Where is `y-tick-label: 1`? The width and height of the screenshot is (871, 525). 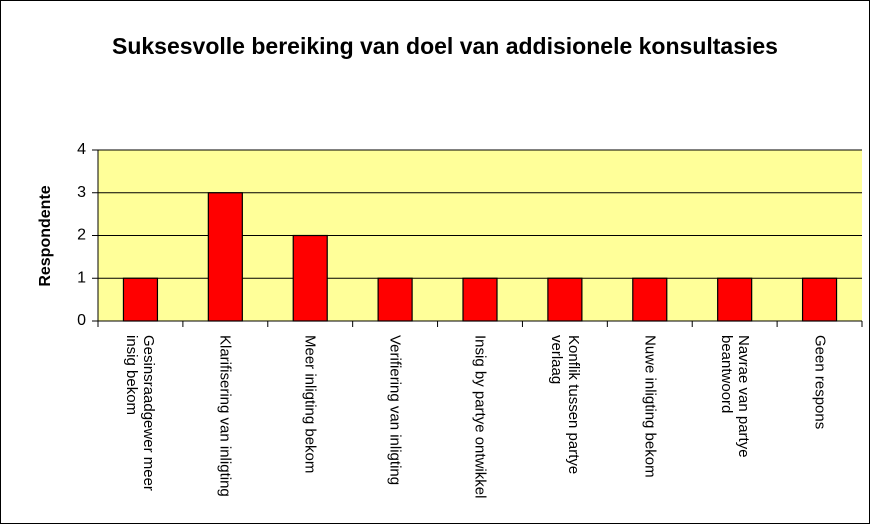
y-tick-label: 1 is located at coordinates (81, 277).